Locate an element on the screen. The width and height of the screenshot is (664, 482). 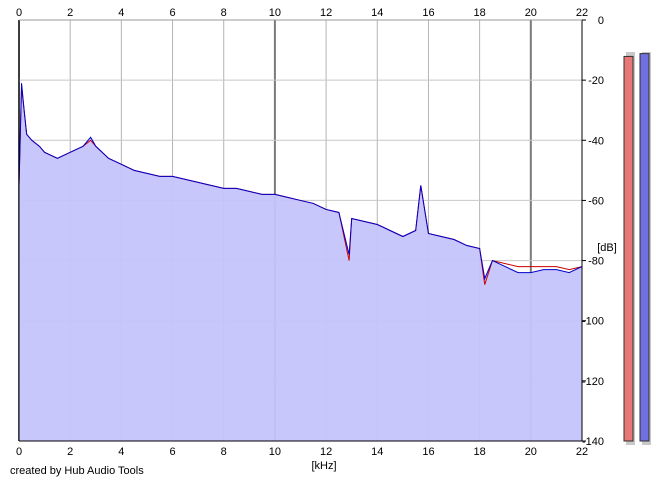
y-tick-labels: 0 -20 -40 -60 -80 -100 -120 -140 is located at coordinates (593, 231).